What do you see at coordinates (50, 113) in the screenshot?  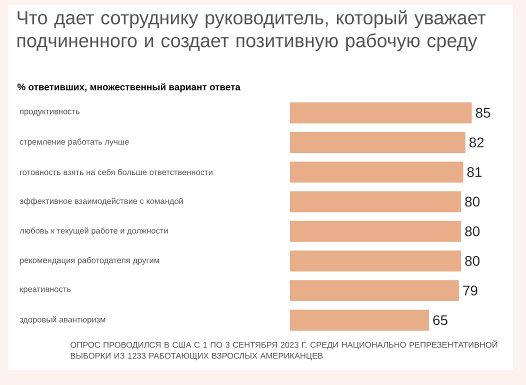 I see `y-tick-label: продуктивность` at bounding box center [50, 113].